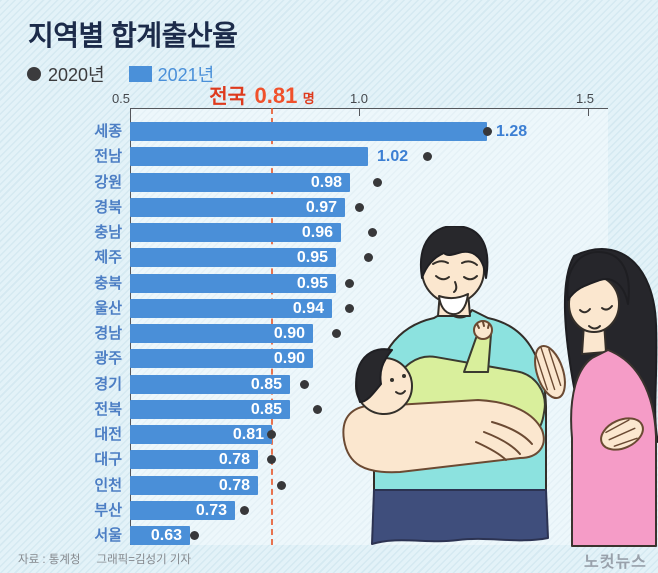 Image resolution: width=658 pixels, height=573 pixels. What do you see at coordinates (108, 485) in the screenshot?
I see `row-category-label: 인천` at bounding box center [108, 485].